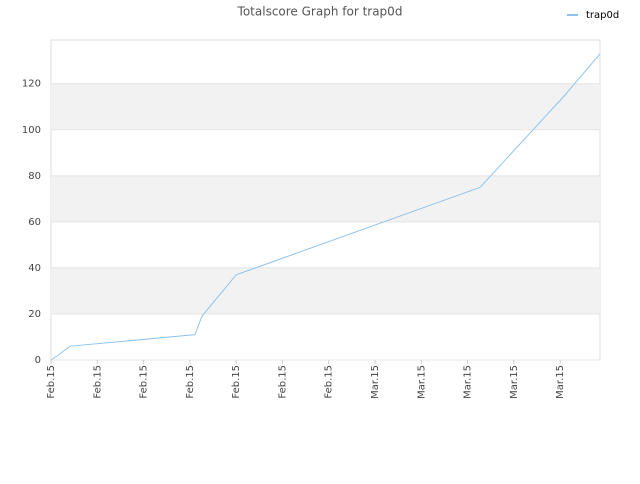  What do you see at coordinates (34, 176) in the screenshot?
I see `y-tick-label: 80` at bounding box center [34, 176].